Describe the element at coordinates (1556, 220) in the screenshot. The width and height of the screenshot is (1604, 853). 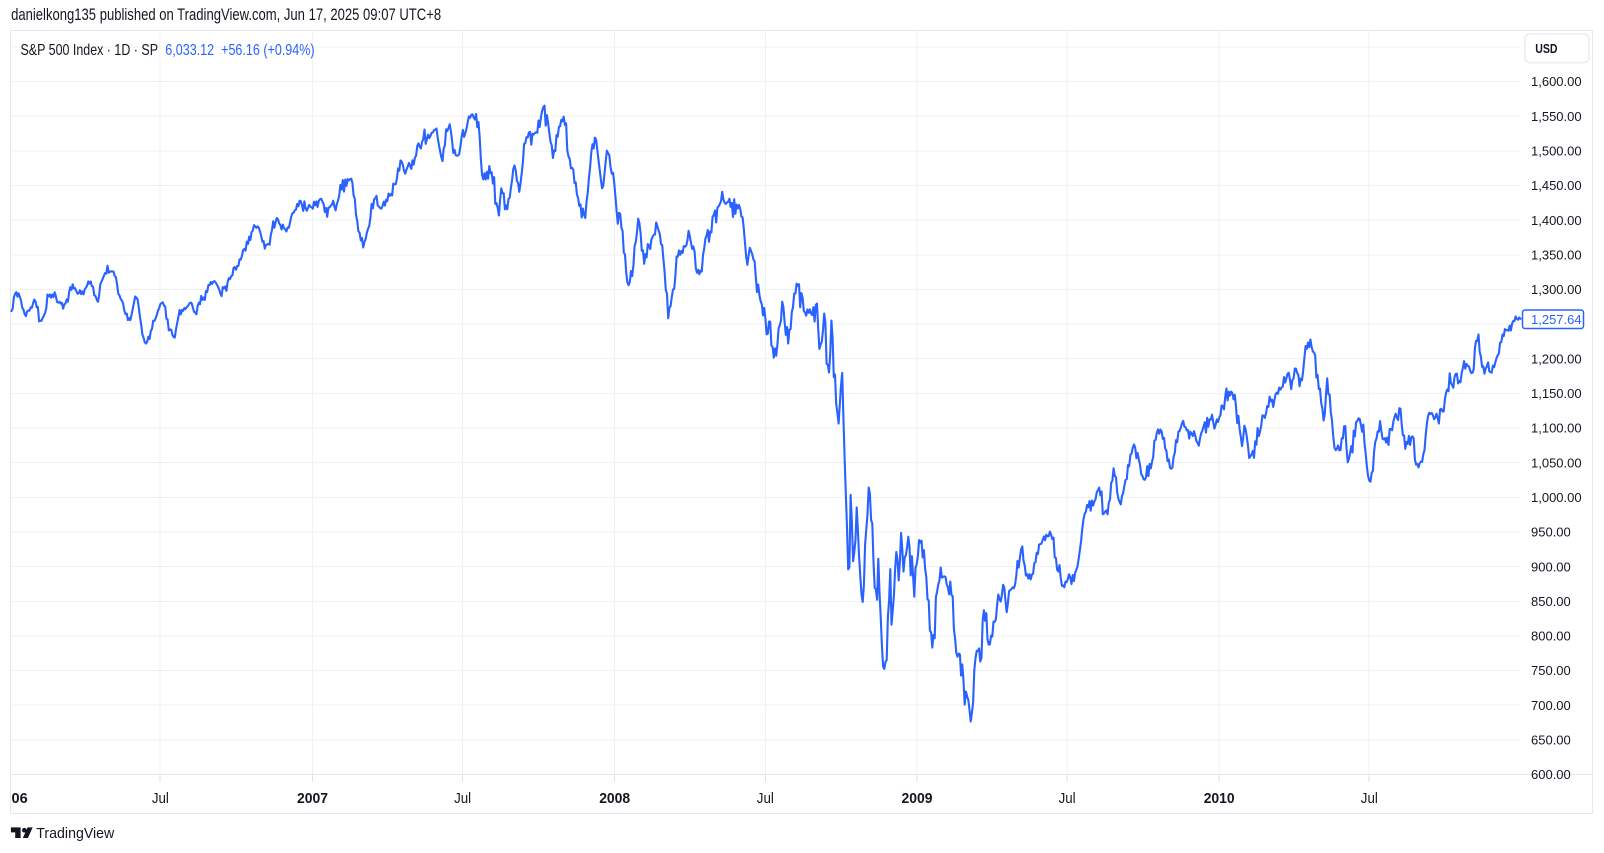
I see `svg-text: 1,400.00` at that location.